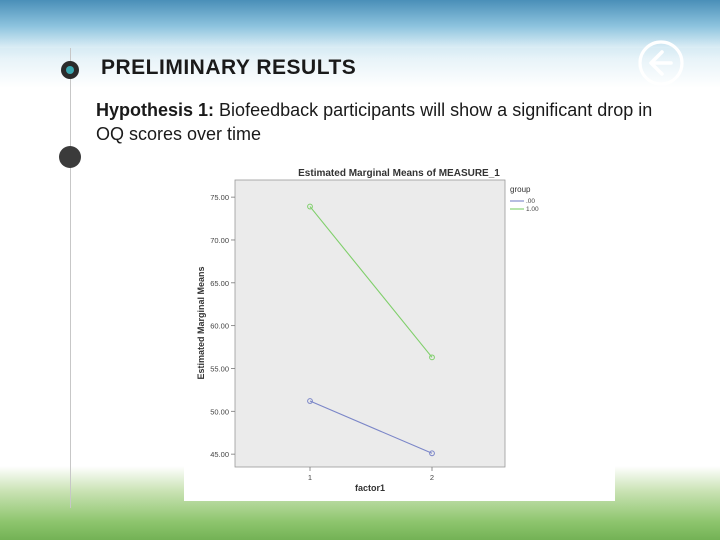  What do you see at coordinates (432, 477) in the screenshot?
I see `x-tick-label: 2` at bounding box center [432, 477].